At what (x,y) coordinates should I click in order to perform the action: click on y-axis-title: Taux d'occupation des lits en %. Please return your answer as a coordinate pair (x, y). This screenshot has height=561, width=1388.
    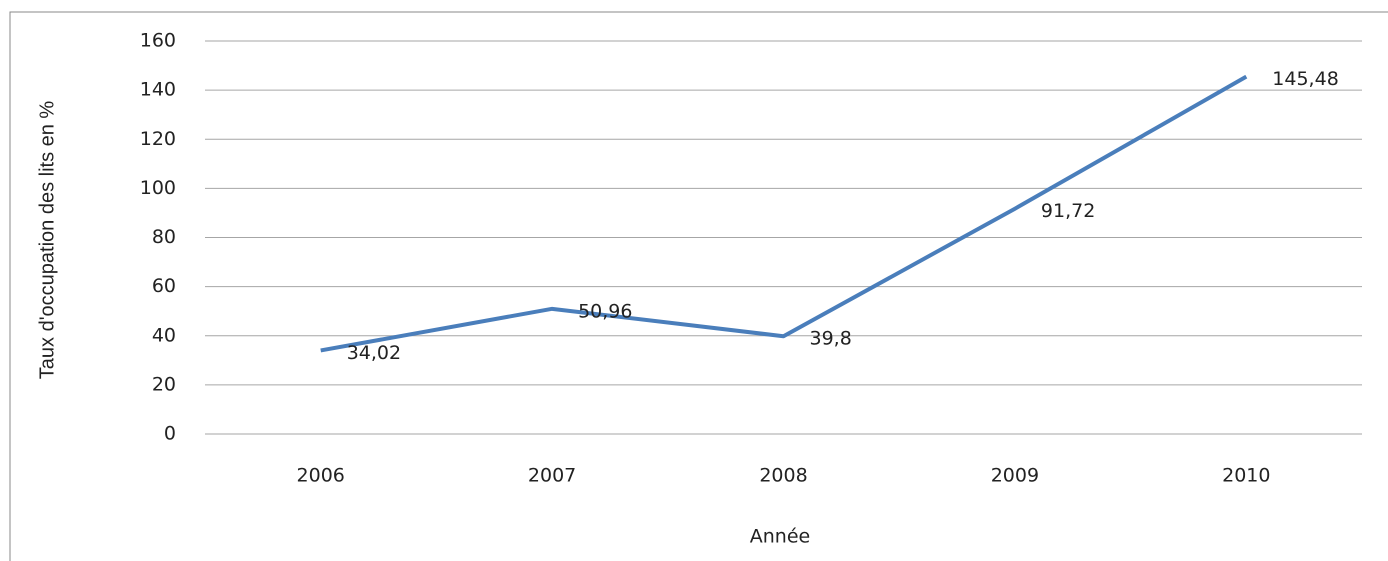
    Looking at the image, I should click on (47, 240).